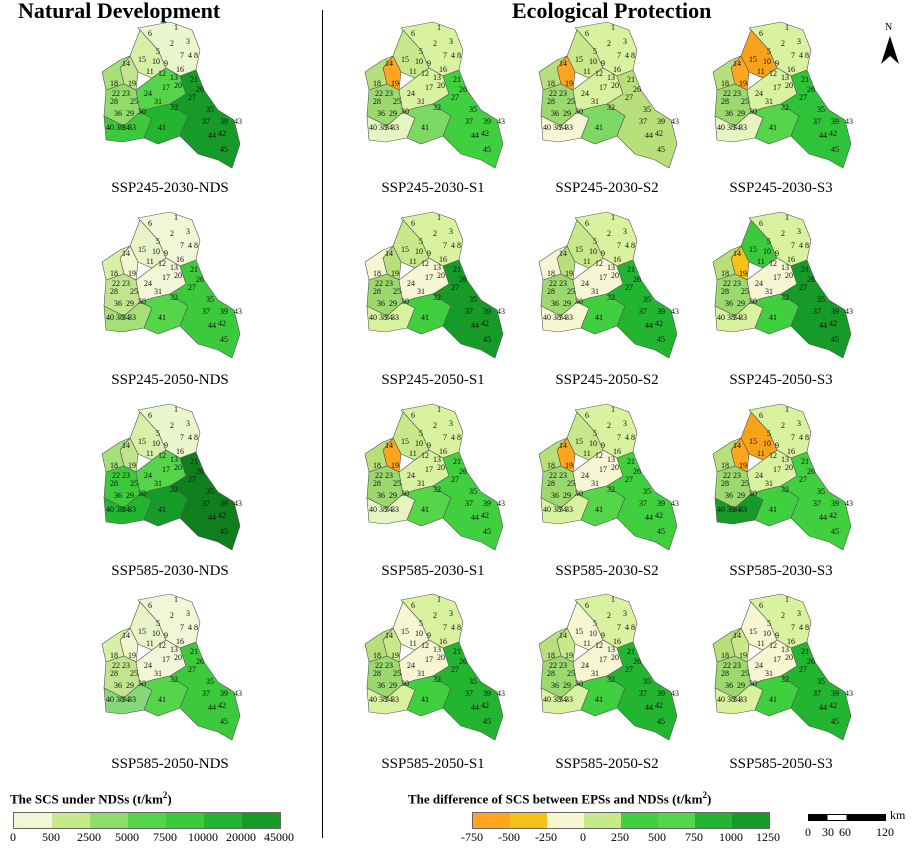 The height and width of the screenshot is (849, 913). Describe the element at coordinates (429, 277) in the screenshot. I see `zone-number: 17` at that location.